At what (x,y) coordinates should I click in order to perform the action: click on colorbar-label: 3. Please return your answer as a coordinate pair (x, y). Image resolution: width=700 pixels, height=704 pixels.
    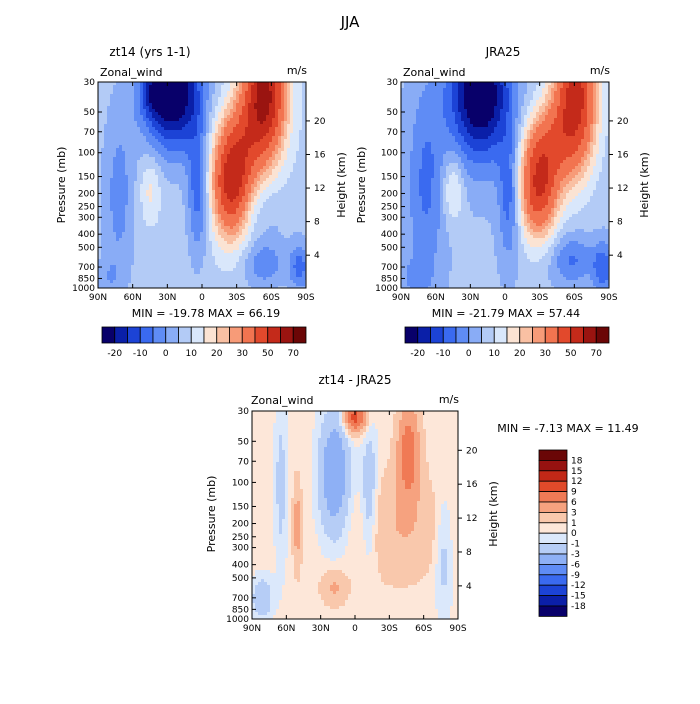
    Looking at the image, I should click on (574, 513).